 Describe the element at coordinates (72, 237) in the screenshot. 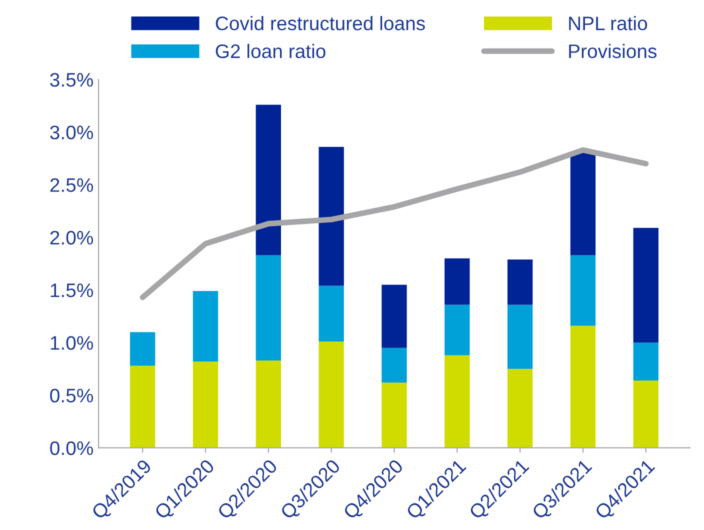

I see `y-tick-label: 2.0%` at that location.